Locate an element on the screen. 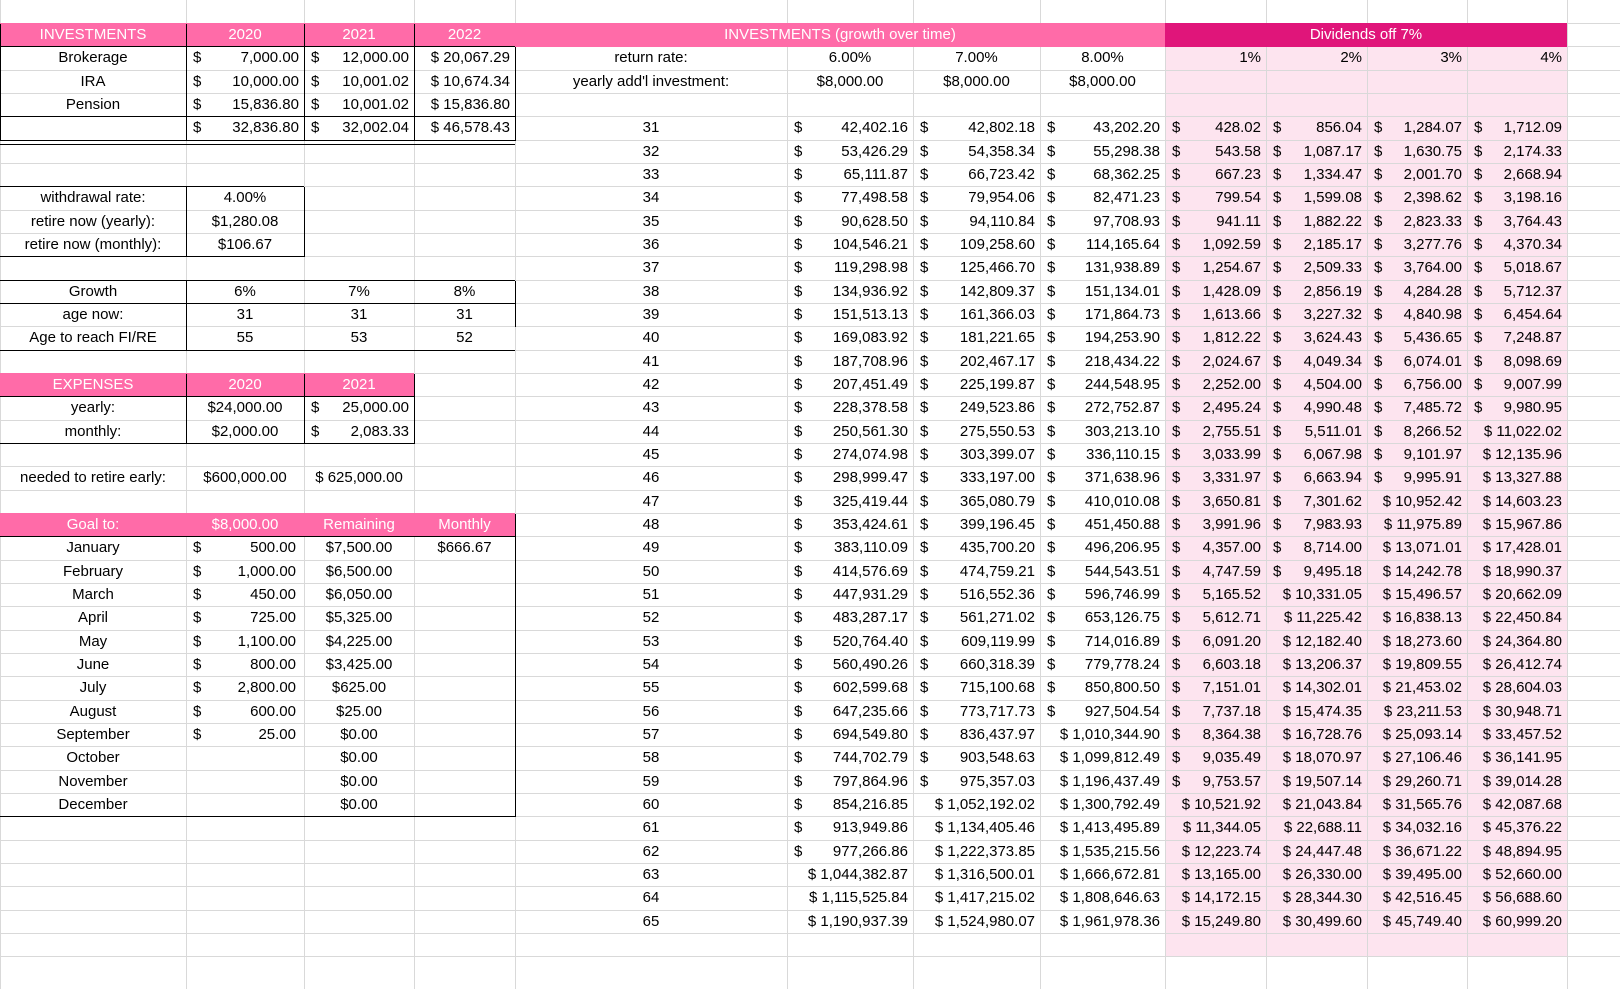  dividend-value: 9,995.91 is located at coordinates (1432, 478).